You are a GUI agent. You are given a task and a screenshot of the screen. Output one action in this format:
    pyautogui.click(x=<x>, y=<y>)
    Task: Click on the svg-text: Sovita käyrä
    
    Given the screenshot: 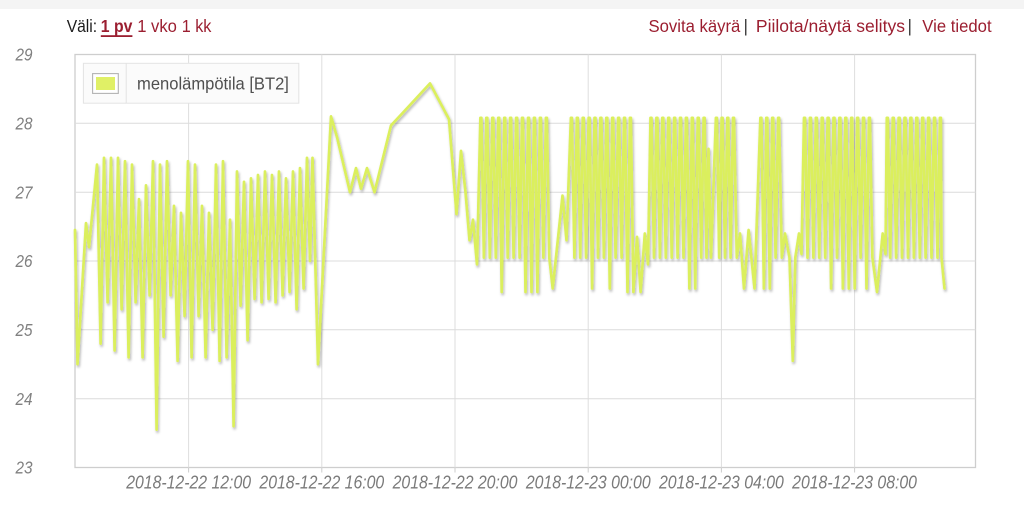 What is the action you would take?
    pyautogui.click(x=695, y=26)
    